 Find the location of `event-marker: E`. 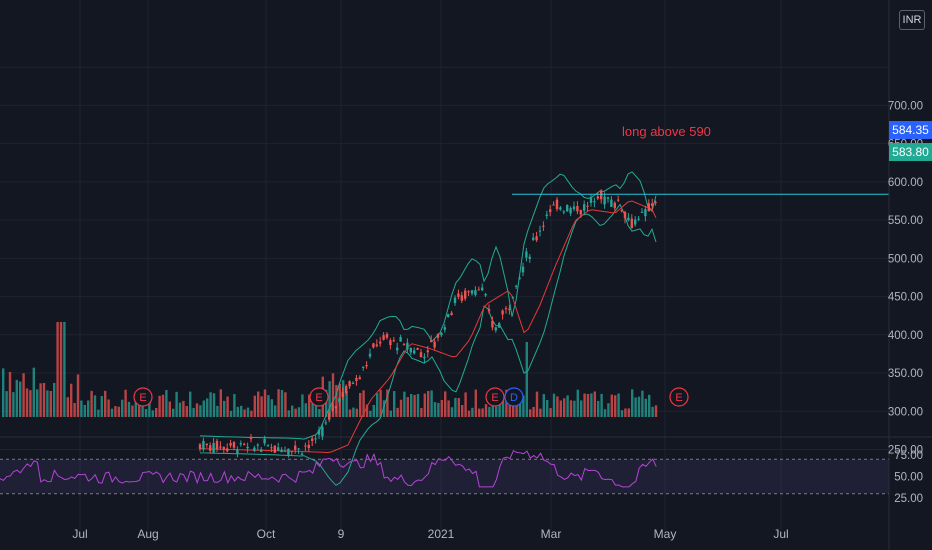

event-marker: E is located at coordinates (319, 397).